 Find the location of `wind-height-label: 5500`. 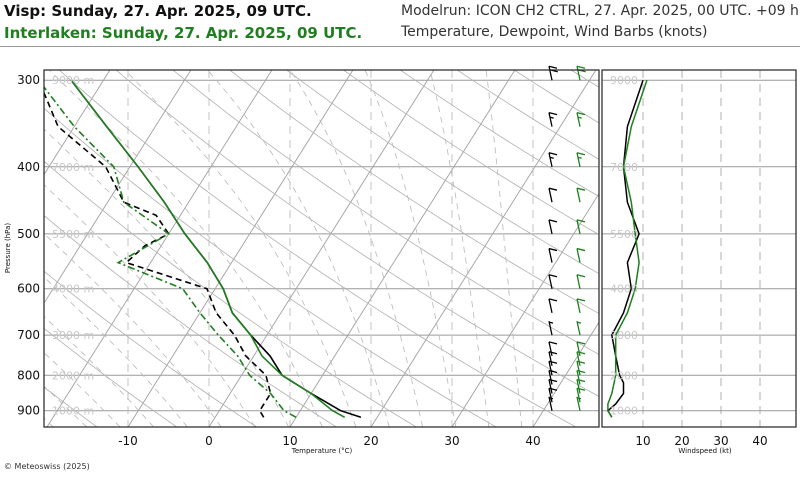

wind-height-label: 5500 is located at coordinates (624, 234).